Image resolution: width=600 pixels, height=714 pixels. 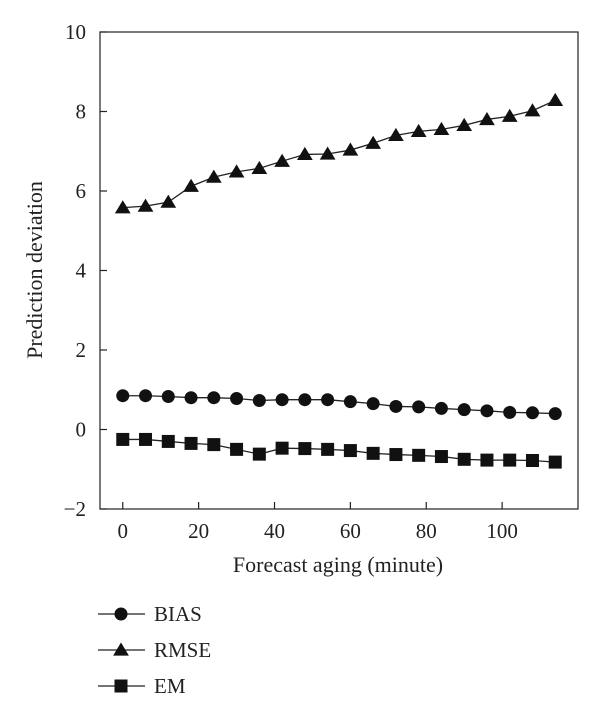 I want to click on legend: BIAS RMSE EM, so click(x=154, y=650).